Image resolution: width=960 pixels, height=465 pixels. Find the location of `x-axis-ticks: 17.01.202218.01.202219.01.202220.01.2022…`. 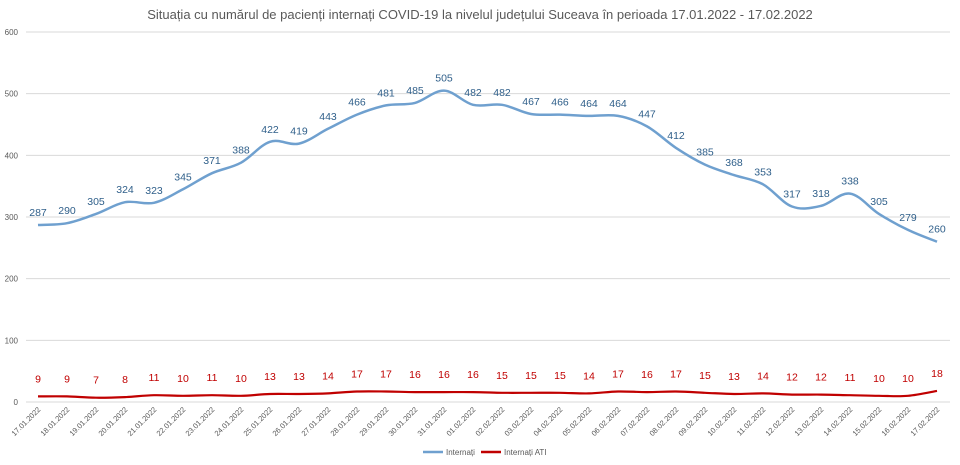

x-axis-ticks: 17.01.202218.01.202219.01.202220.01.2022… is located at coordinates (476, 421).